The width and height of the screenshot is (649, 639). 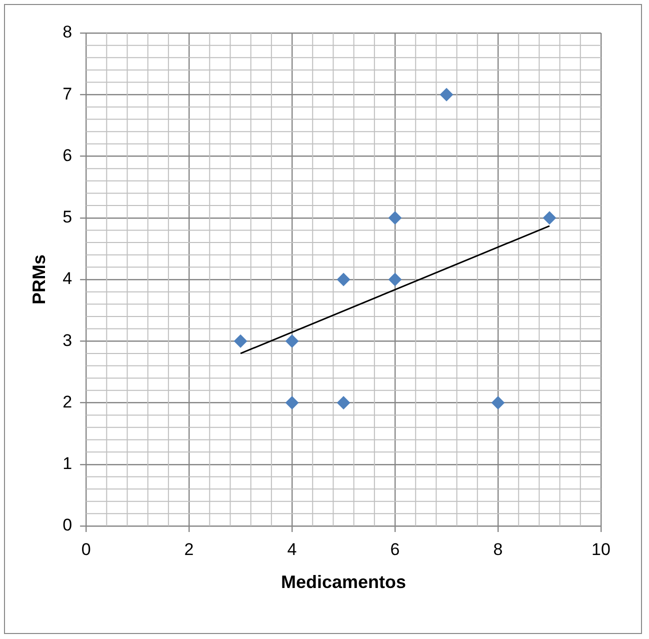 What do you see at coordinates (67, 94) in the screenshot?
I see `y-tick-label: 7` at bounding box center [67, 94].